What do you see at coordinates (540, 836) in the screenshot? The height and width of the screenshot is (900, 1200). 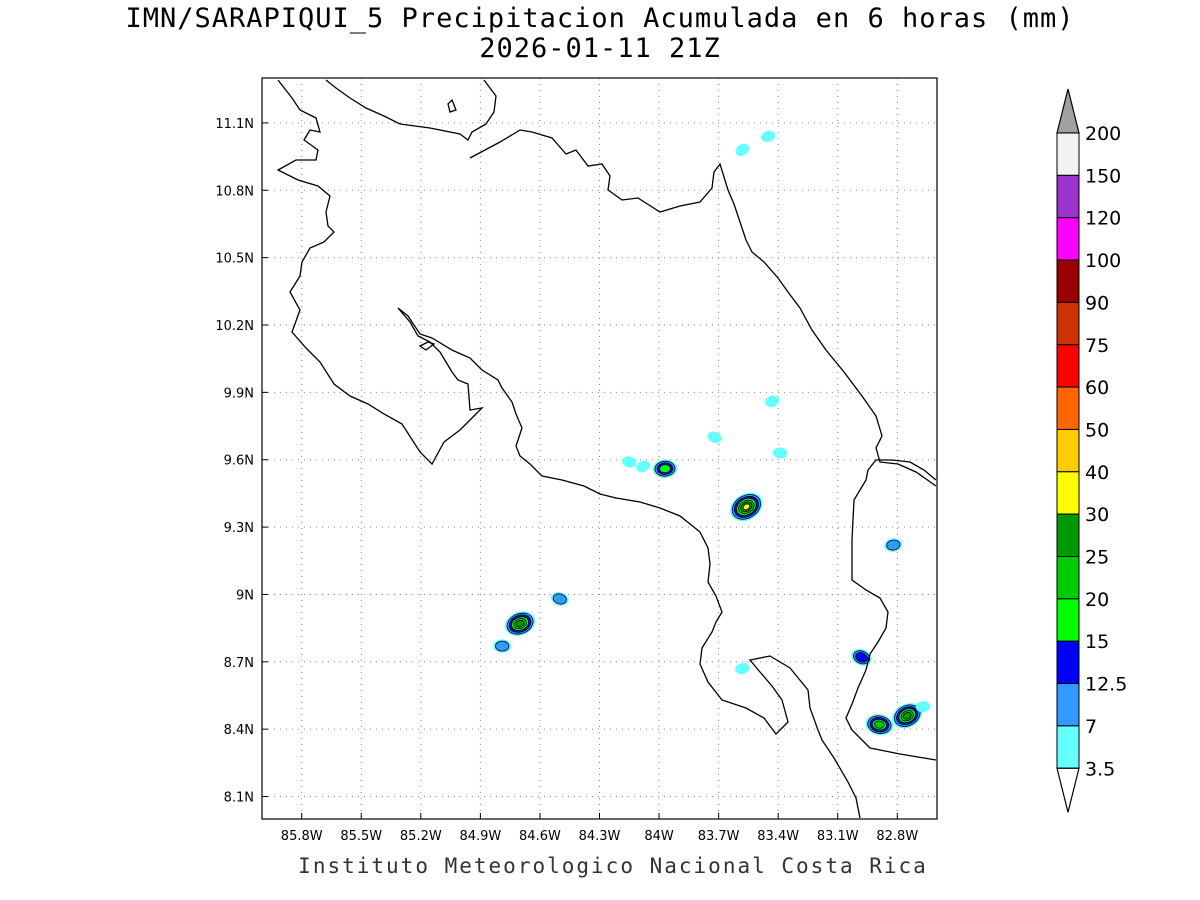 I see `lon-tick-label: 84.6W` at bounding box center [540, 836].